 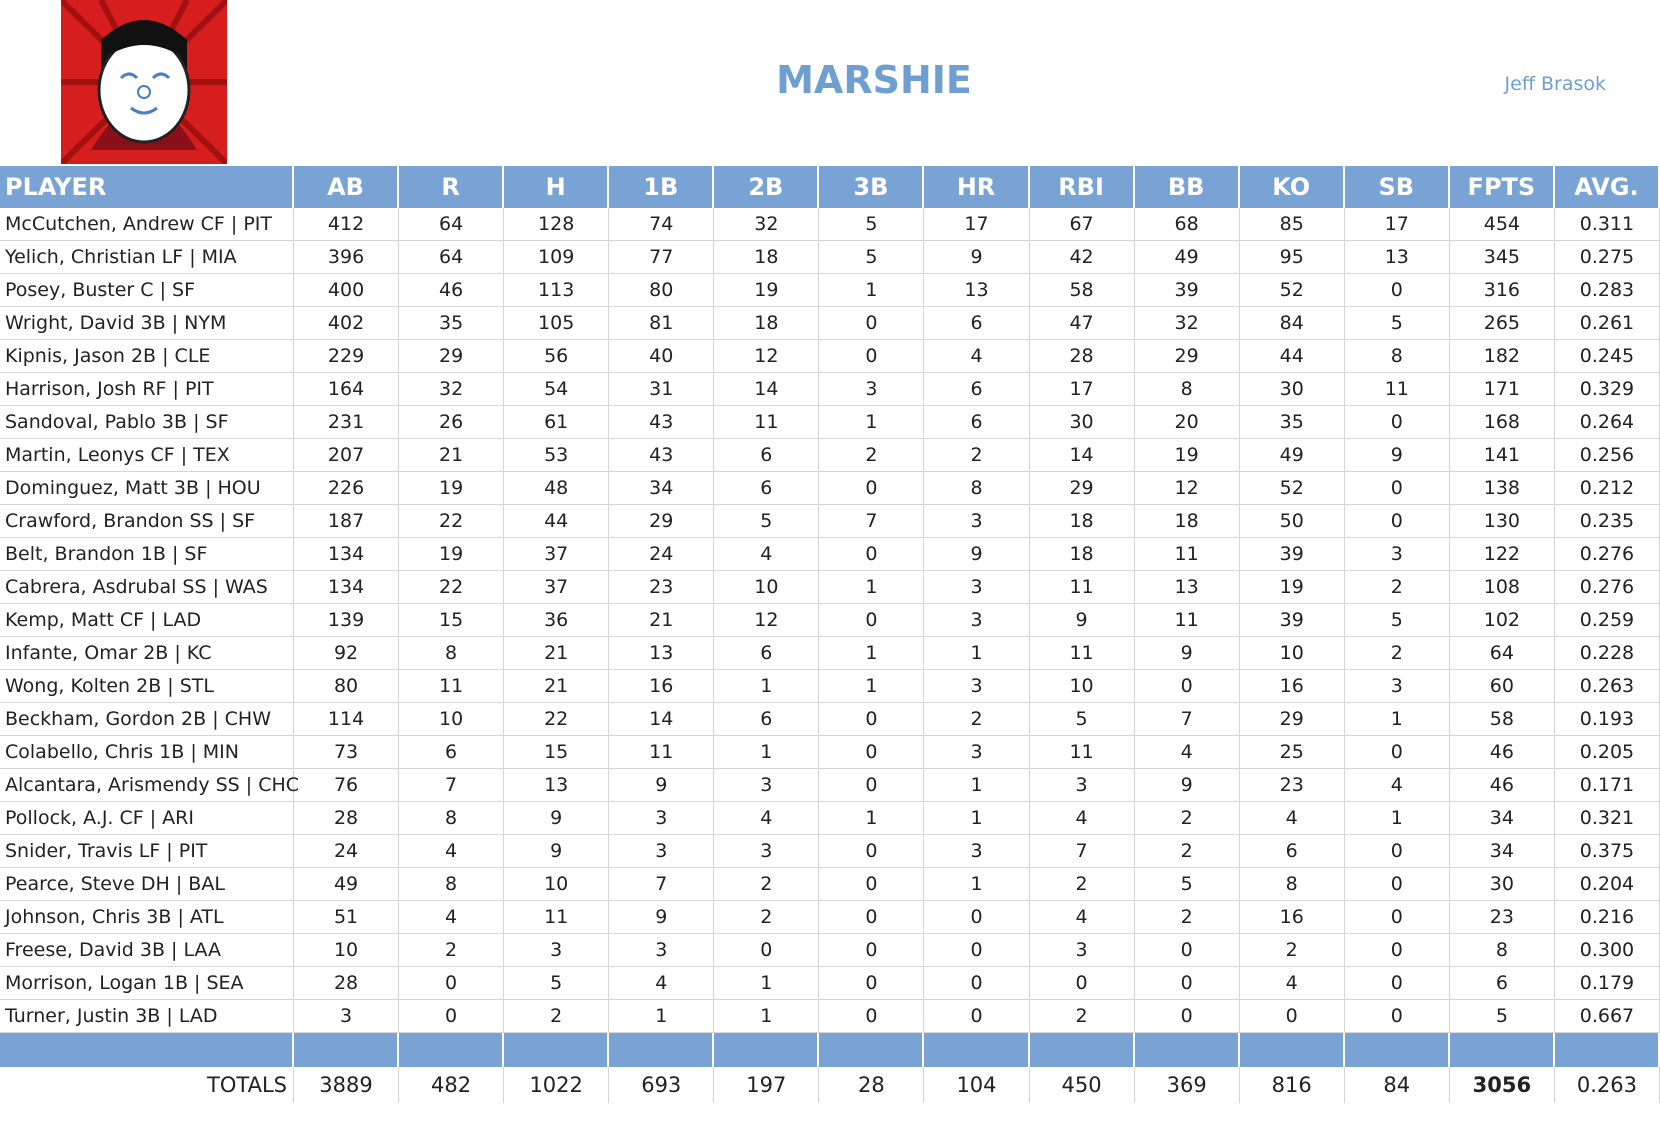 I want to click on team-logo, so click(x=144, y=82).